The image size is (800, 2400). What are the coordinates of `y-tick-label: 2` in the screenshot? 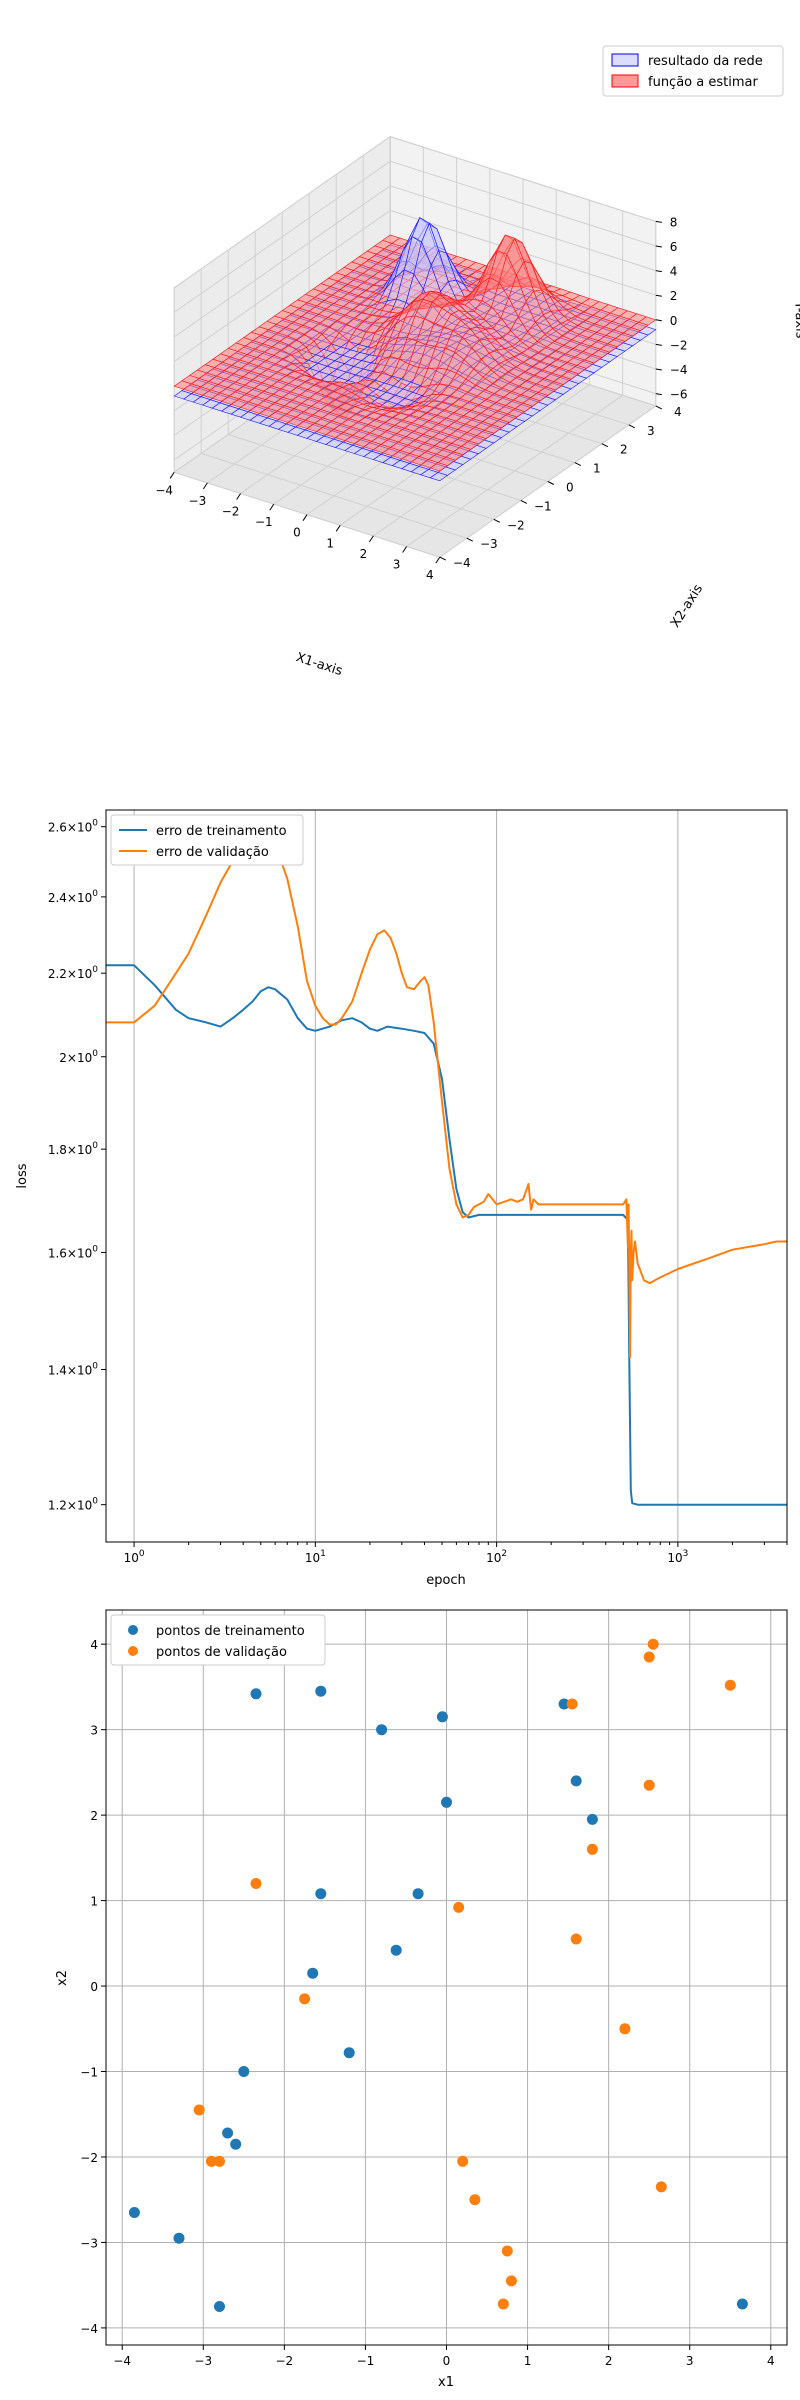 It's located at (674, 296).